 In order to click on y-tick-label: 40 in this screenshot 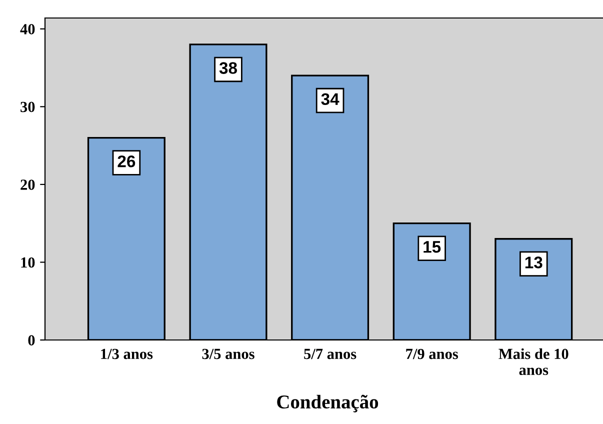, I will do `click(27, 29)`.